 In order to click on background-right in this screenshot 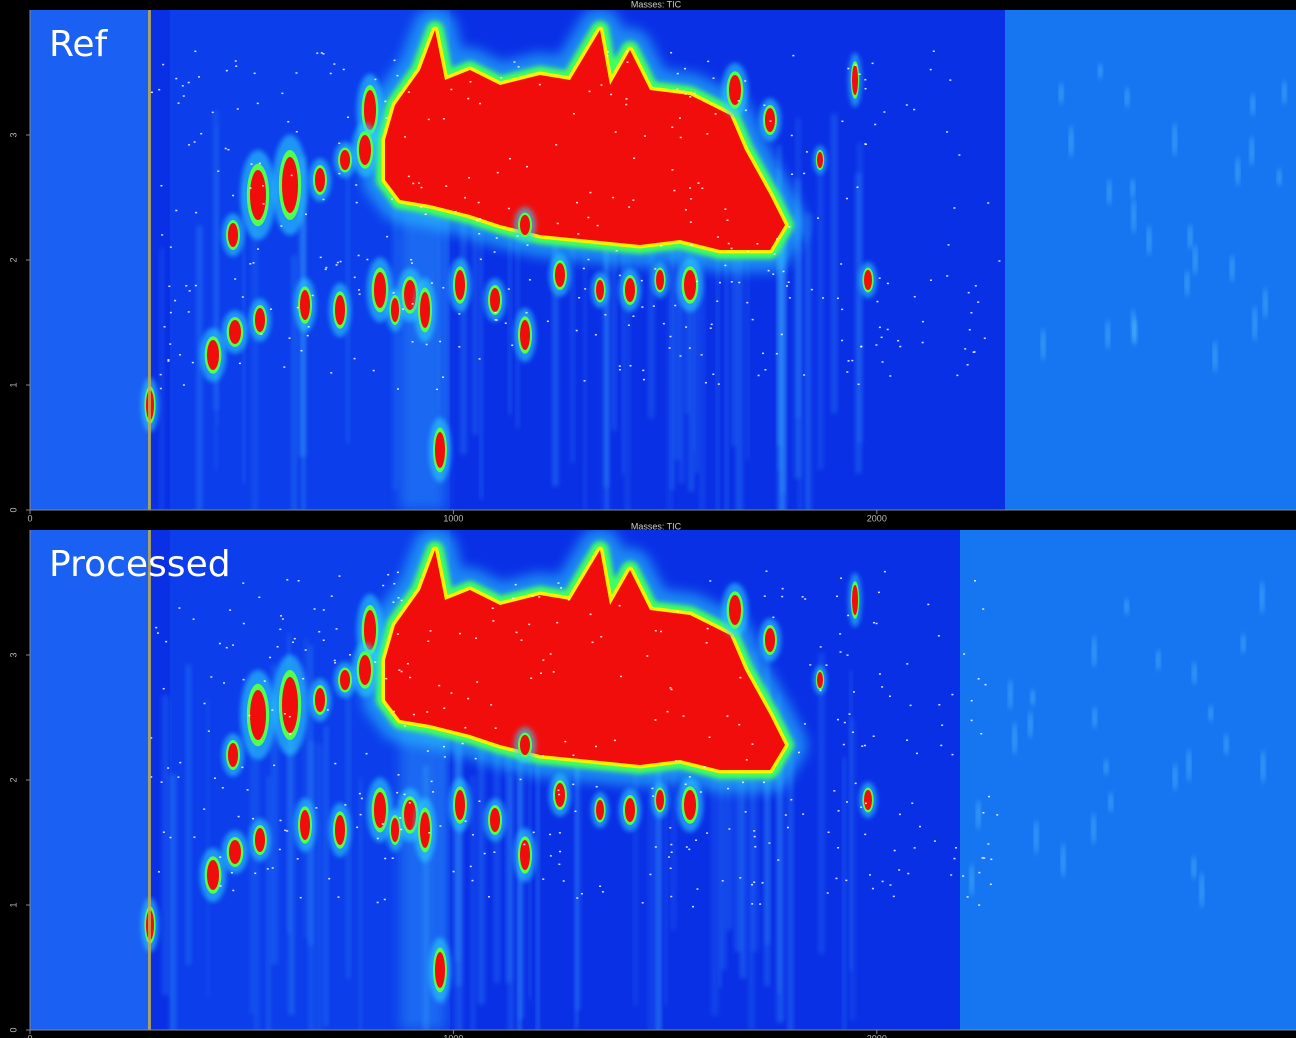, I will do `click(1128, 780)`.